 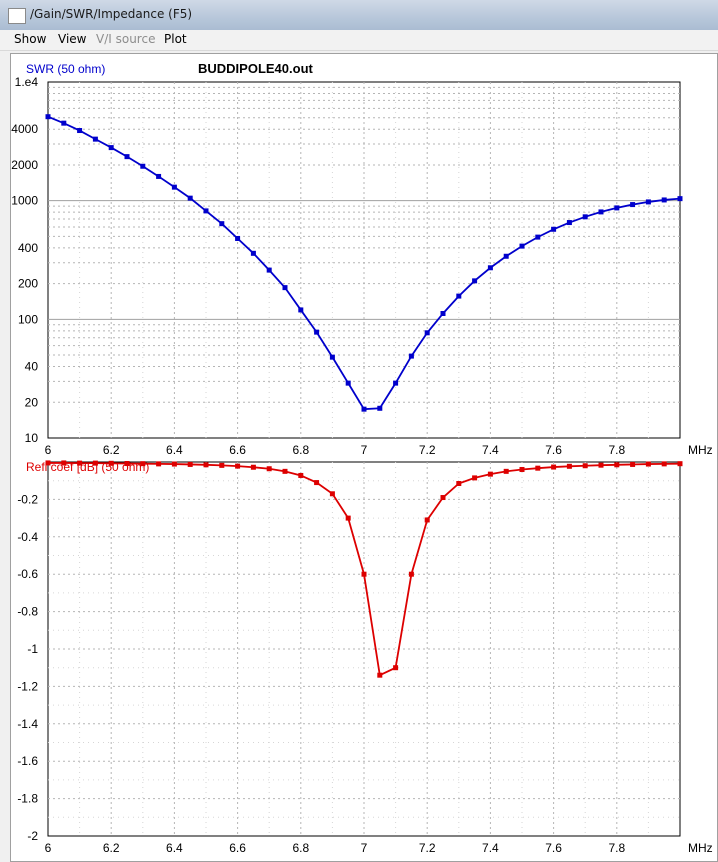 What do you see at coordinates (27, 499) in the screenshot?
I see `refl-ytick-label: -0.2` at bounding box center [27, 499].